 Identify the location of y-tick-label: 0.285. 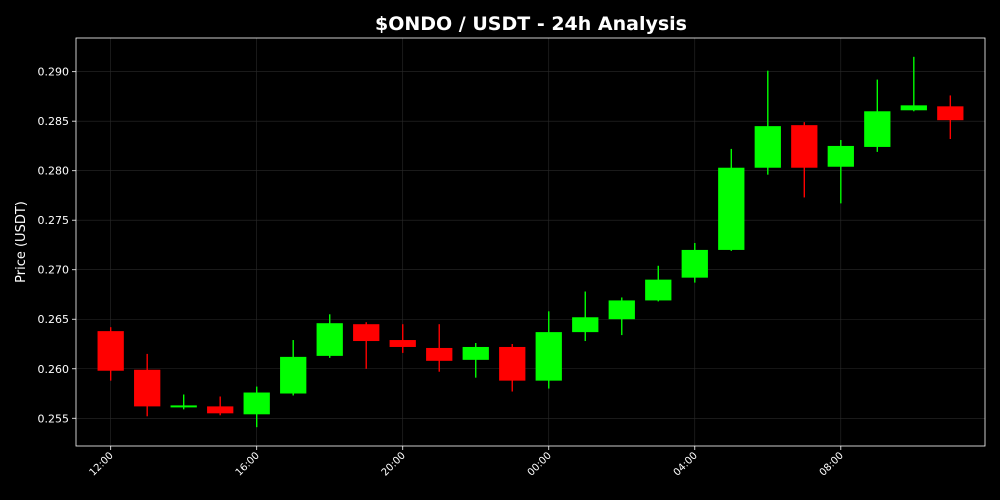
(54, 121).